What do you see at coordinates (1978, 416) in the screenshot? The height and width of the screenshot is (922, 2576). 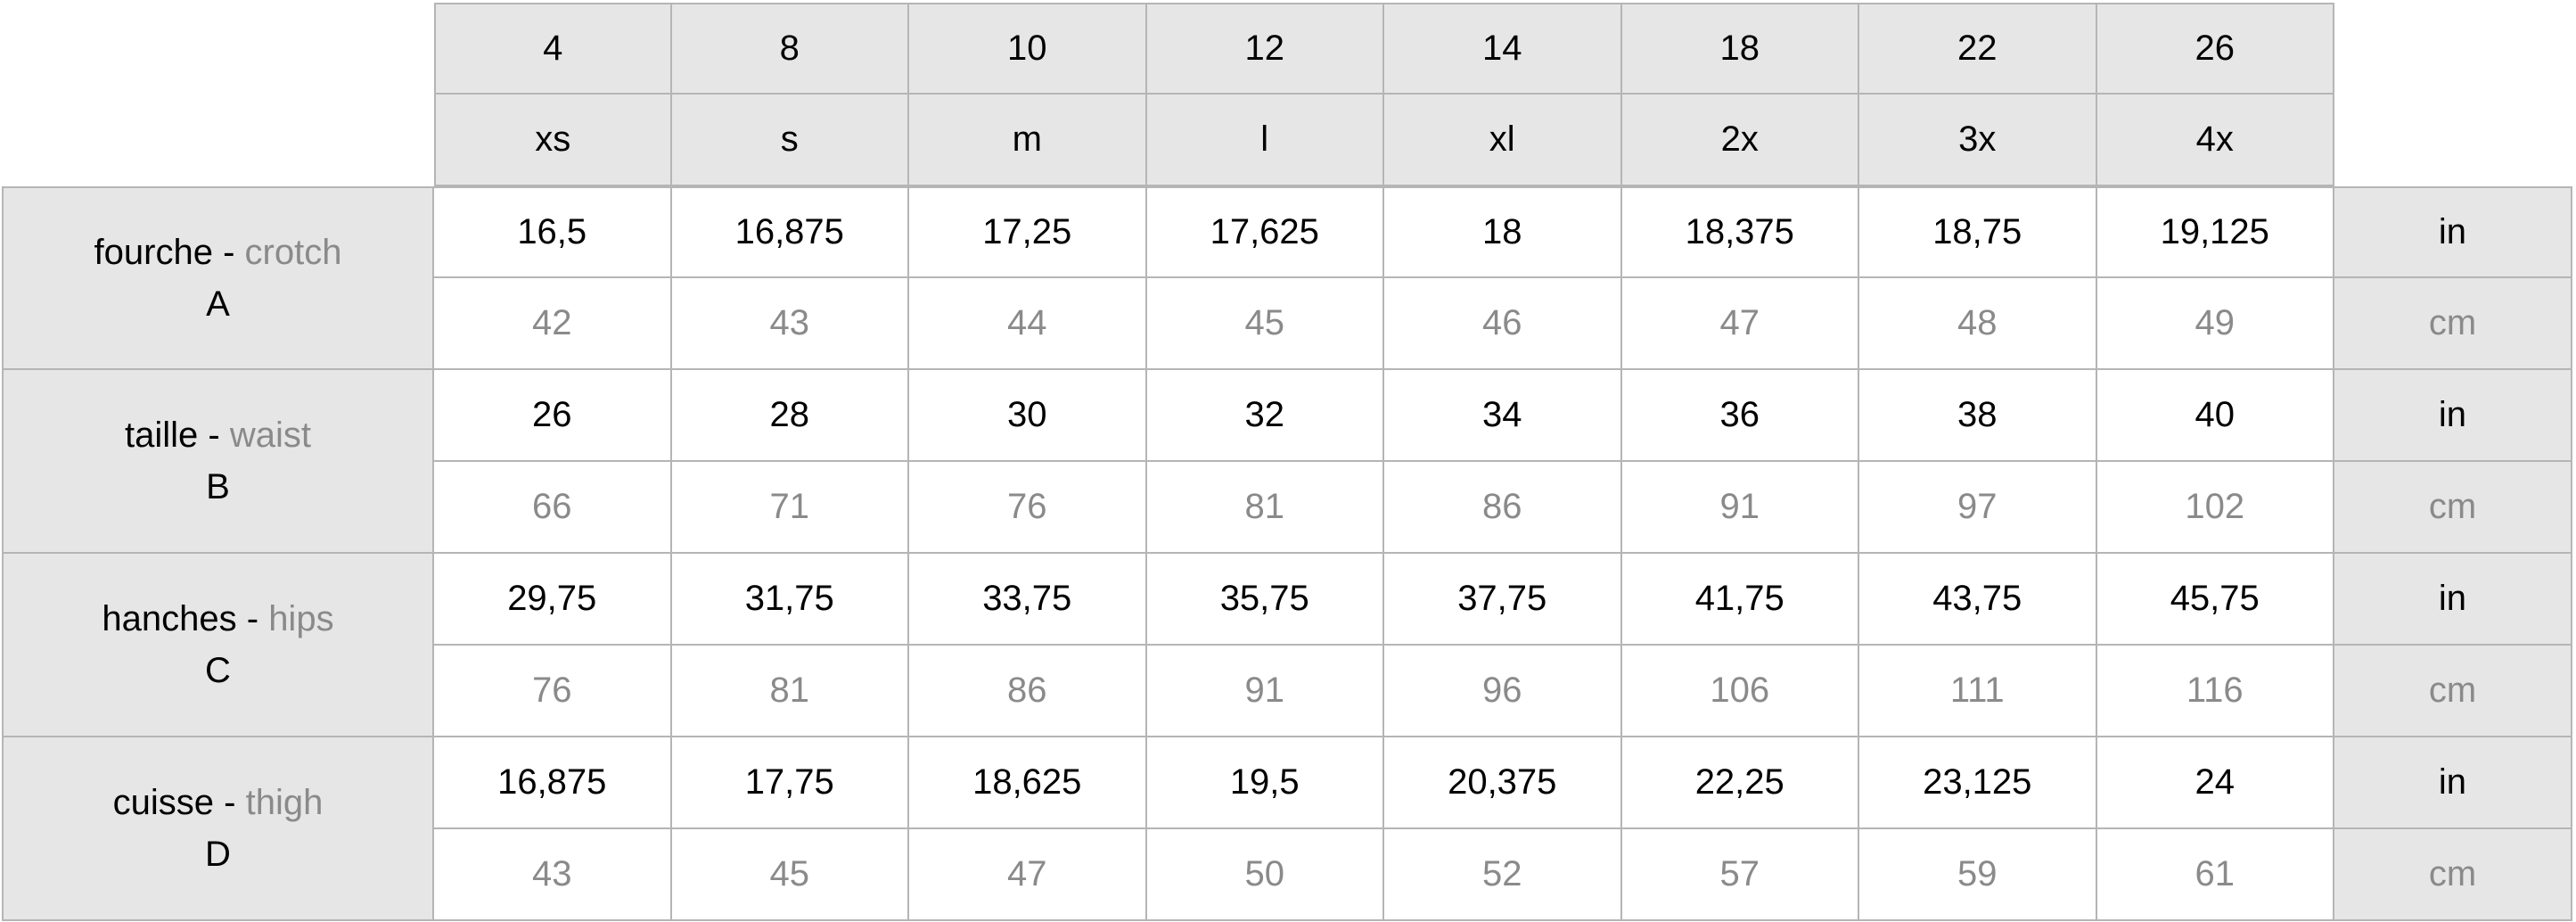 I see `value-in: 38` at bounding box center [1978, 416].